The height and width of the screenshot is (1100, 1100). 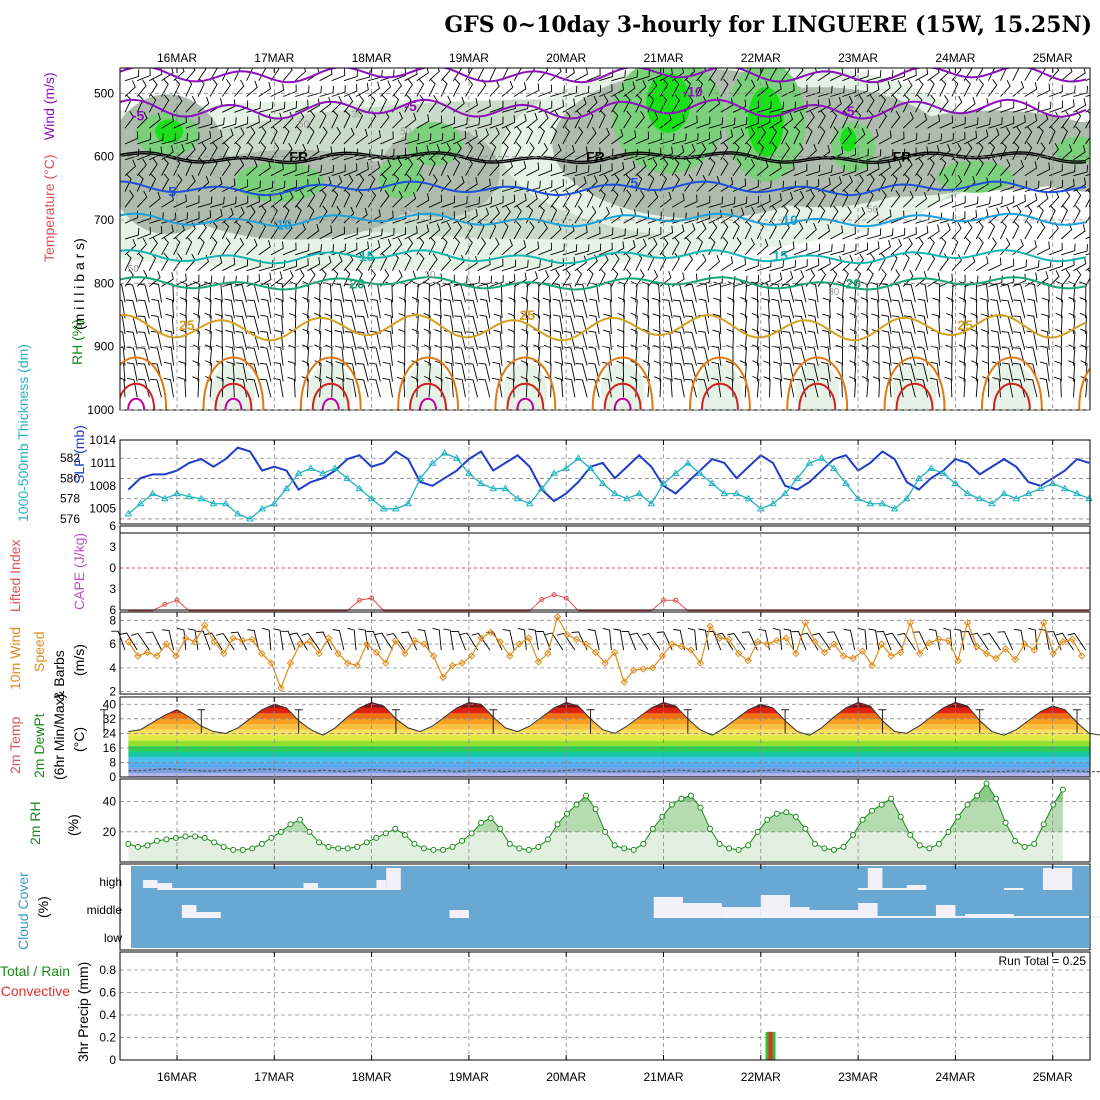 What do you see at coordinates (863, 889) in the screenshot?
I see `cloud-clear-patch` at bounding box center [863, 889].